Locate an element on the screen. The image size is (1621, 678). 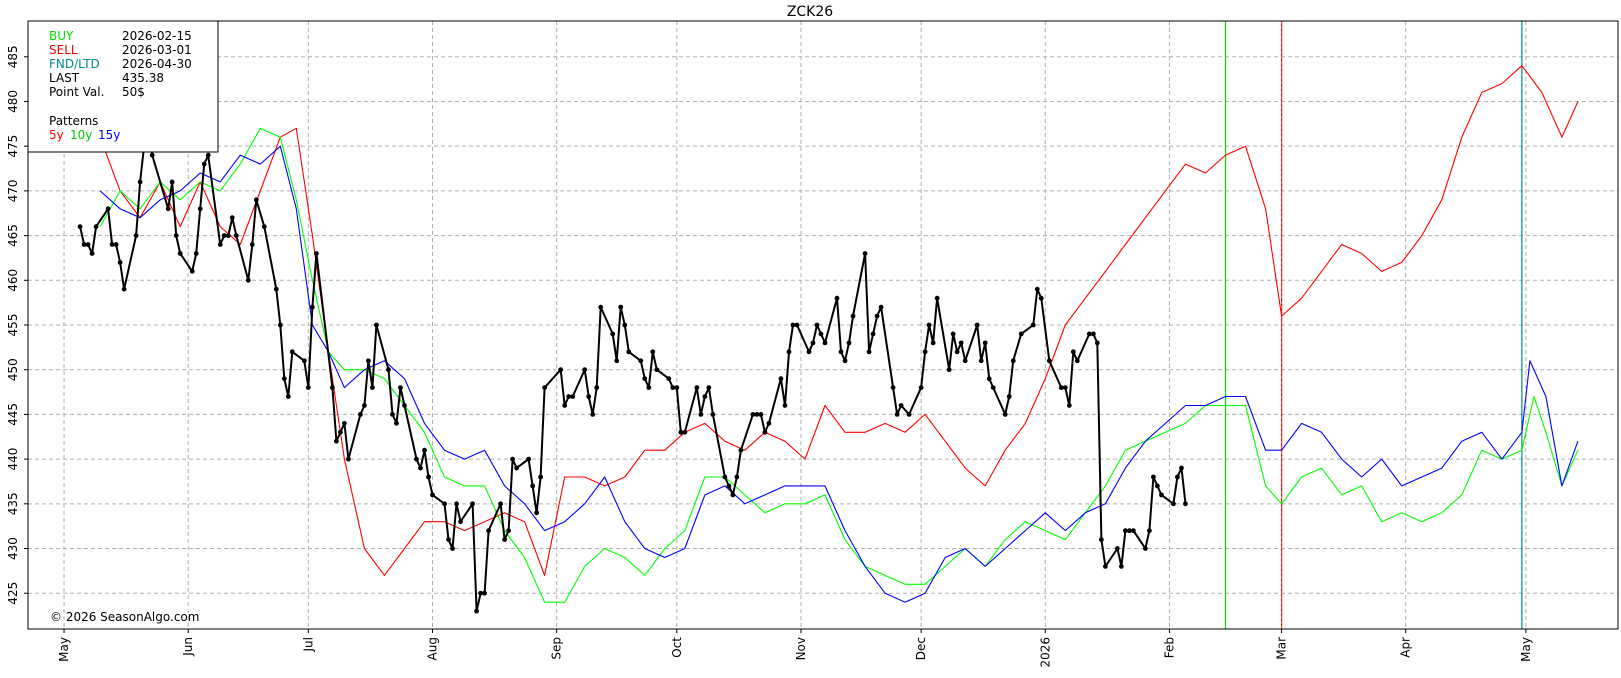
y-tick-label: 445 is located at coordinates (13, 414).